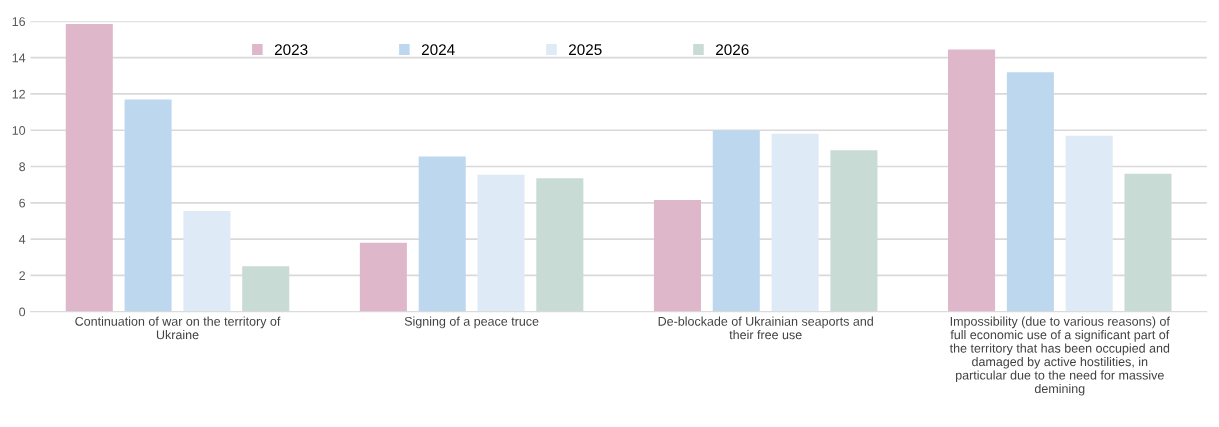 This screenshot has height=427, width=1219. What do you see at coordinates (22, 203) in the screenshot?
I see `y-tick-label: 6` at bounding box center [22, 203].